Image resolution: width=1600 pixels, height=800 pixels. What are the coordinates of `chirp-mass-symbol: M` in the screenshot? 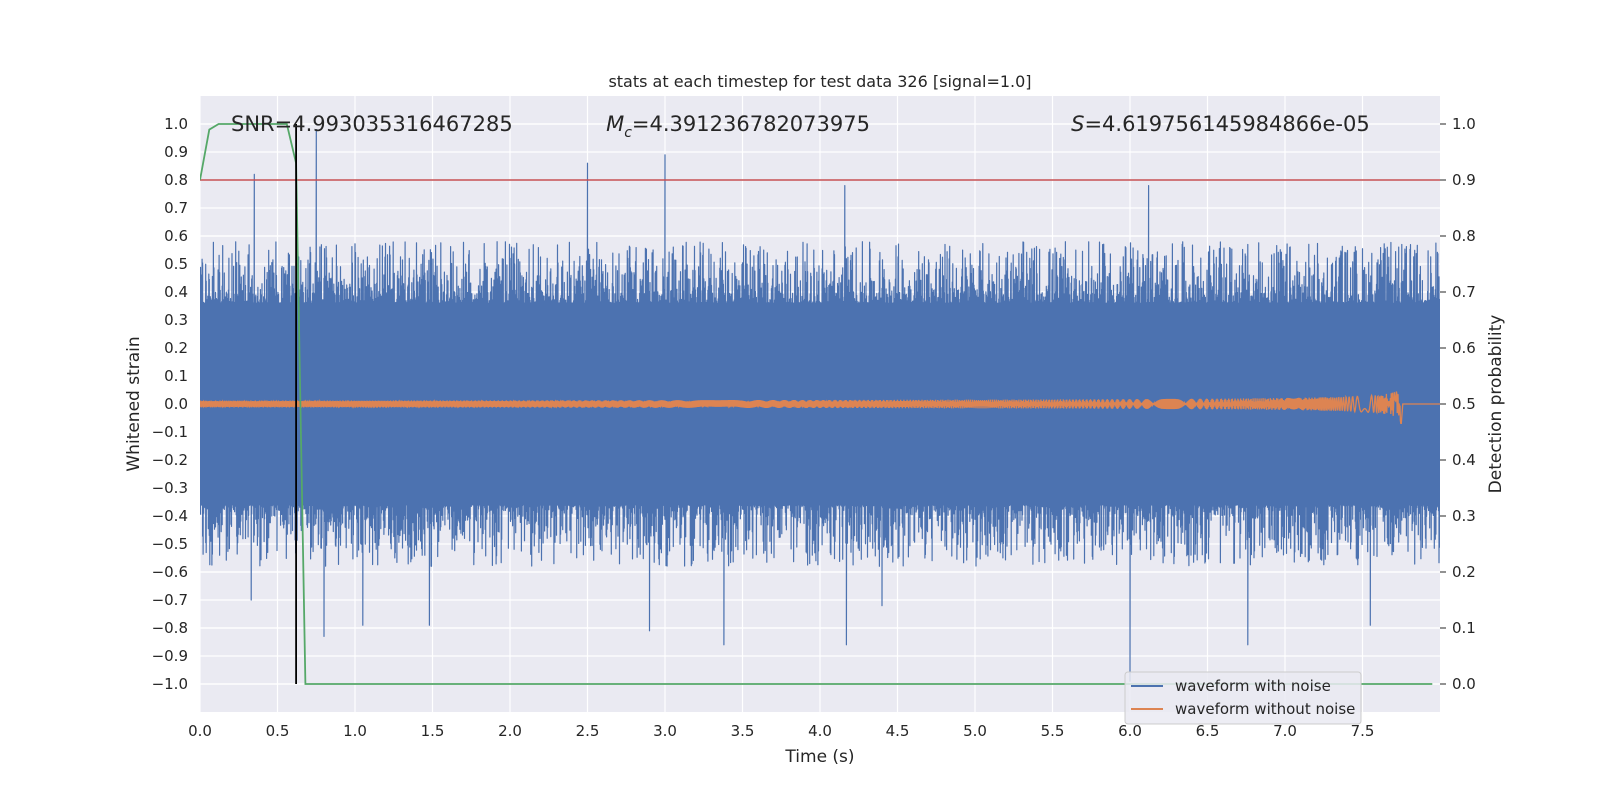 It's located at (615, 124).